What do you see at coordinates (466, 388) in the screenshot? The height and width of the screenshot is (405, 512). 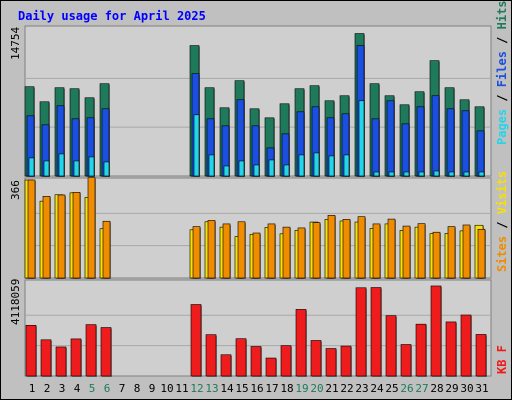 I see `day-label-30: 30` at bounding box center [466, 388].